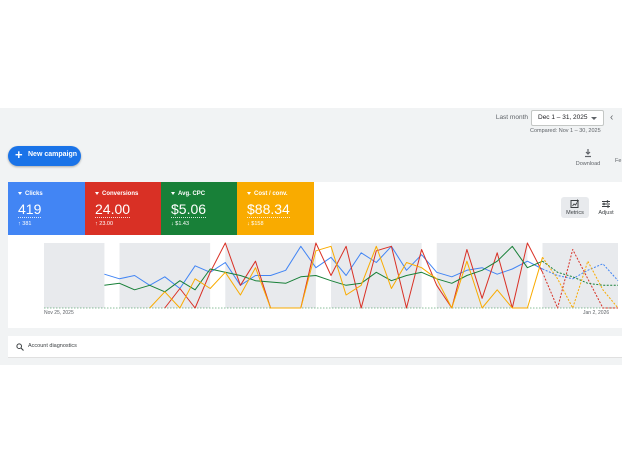 The width and height of the screenshot is (622, 476). What do you see at coordinates (25, 224) in the screenshot?
I see `scorecard-delta: ↑ 381` at bounding box center [25, 224].